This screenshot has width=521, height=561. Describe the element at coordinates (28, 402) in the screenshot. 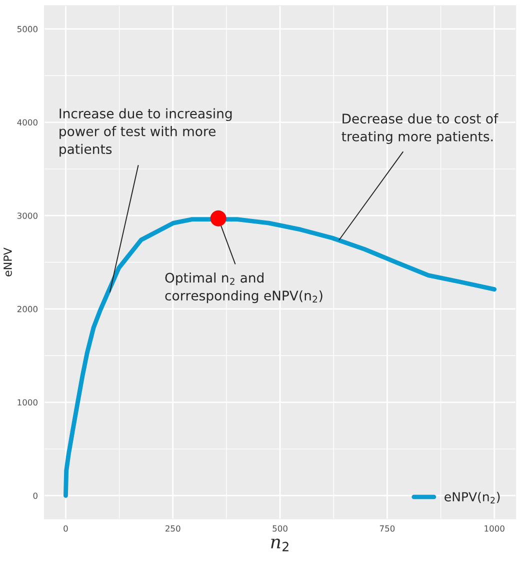

I see `y-tick-label: 1000` at that location.